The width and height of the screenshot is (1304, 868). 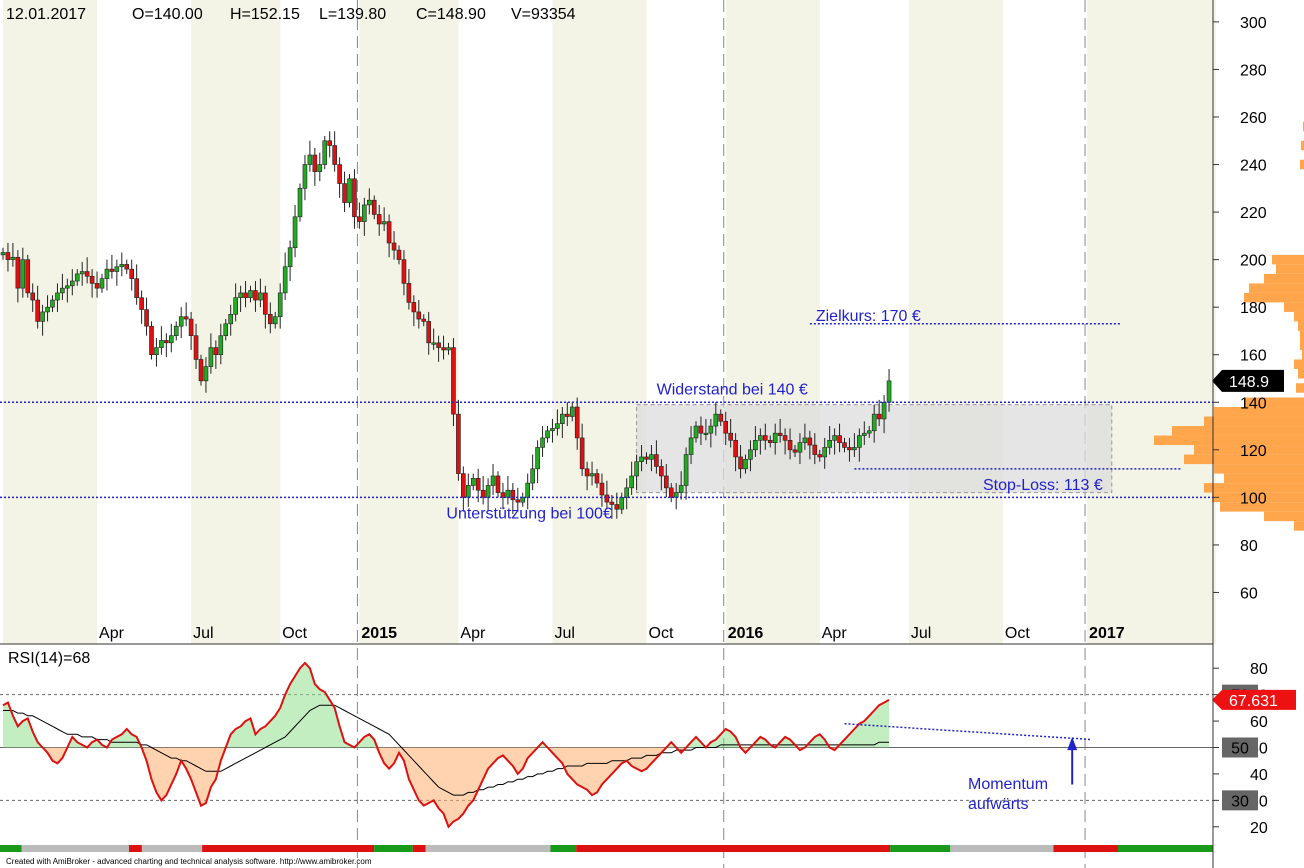 I want to click on header-date: 12.01.2017, so click(x=46, y=14).